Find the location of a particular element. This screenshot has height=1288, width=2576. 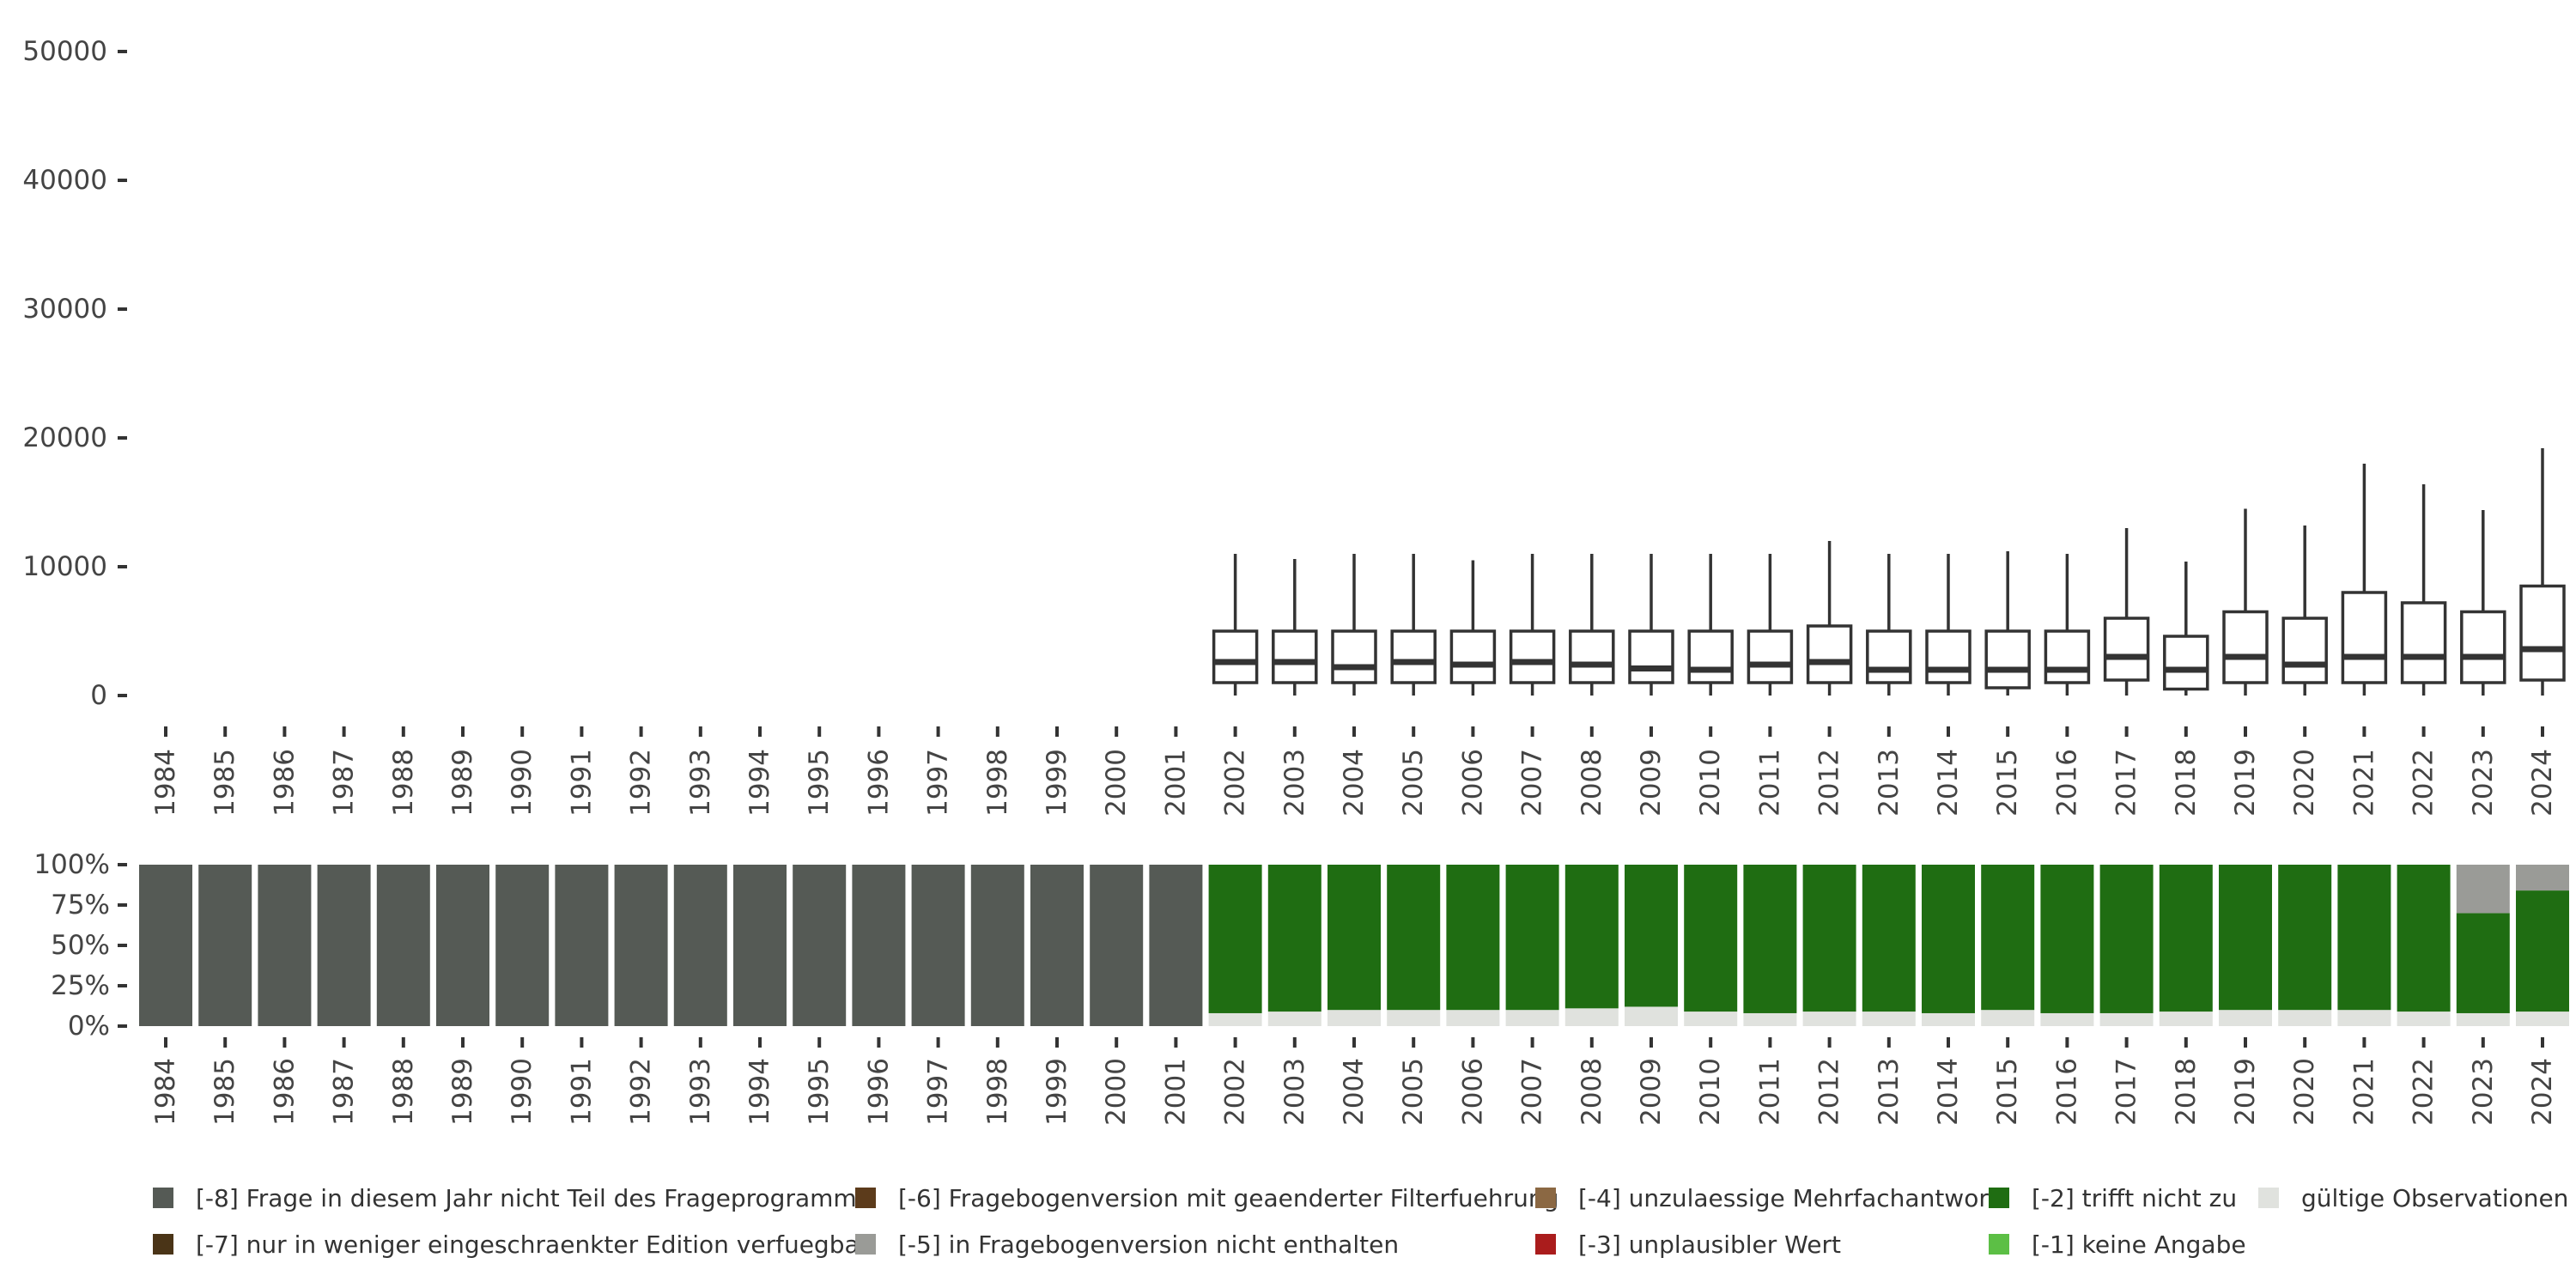

bar-2001 is located at coordinates (1176, 946).